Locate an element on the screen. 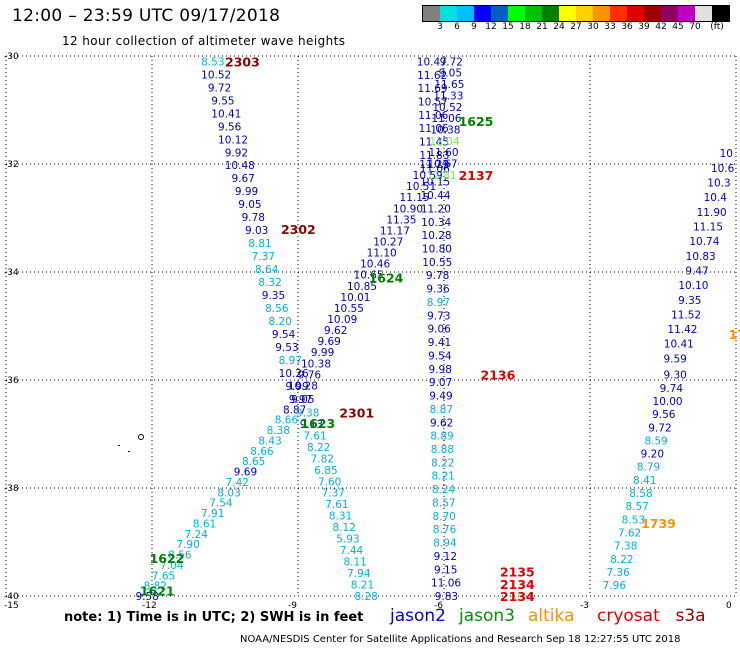  lat-tick-label: -34 is located at coordinates (11, 273).